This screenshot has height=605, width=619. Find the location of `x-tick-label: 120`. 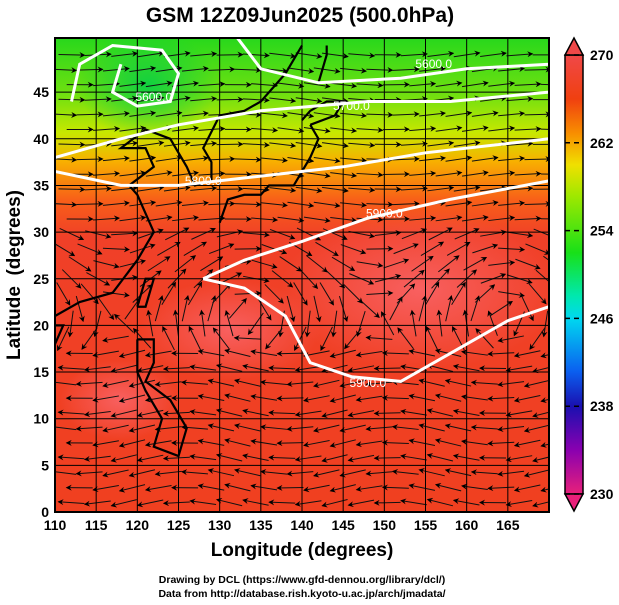

x-tick-label: 120 is located at coordinates (138, 525).